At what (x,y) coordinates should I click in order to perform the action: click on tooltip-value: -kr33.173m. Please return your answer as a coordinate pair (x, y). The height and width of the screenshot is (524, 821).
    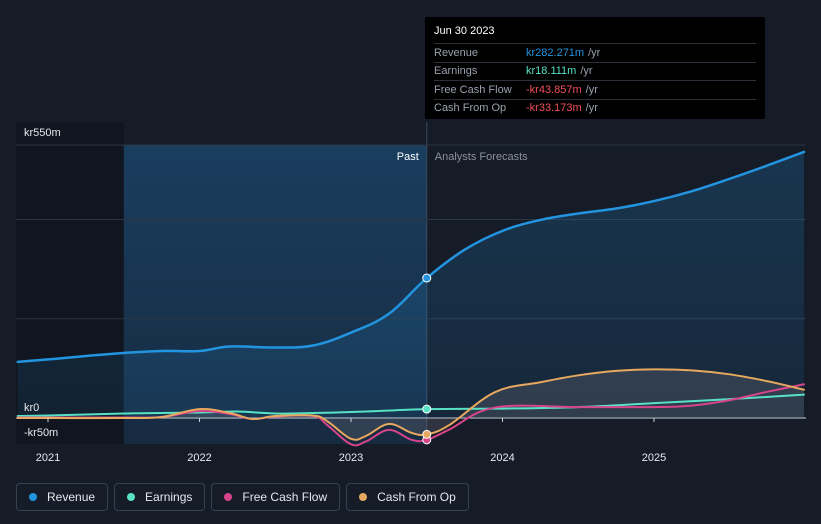
    Looking at the image, I should click on (554, 108).